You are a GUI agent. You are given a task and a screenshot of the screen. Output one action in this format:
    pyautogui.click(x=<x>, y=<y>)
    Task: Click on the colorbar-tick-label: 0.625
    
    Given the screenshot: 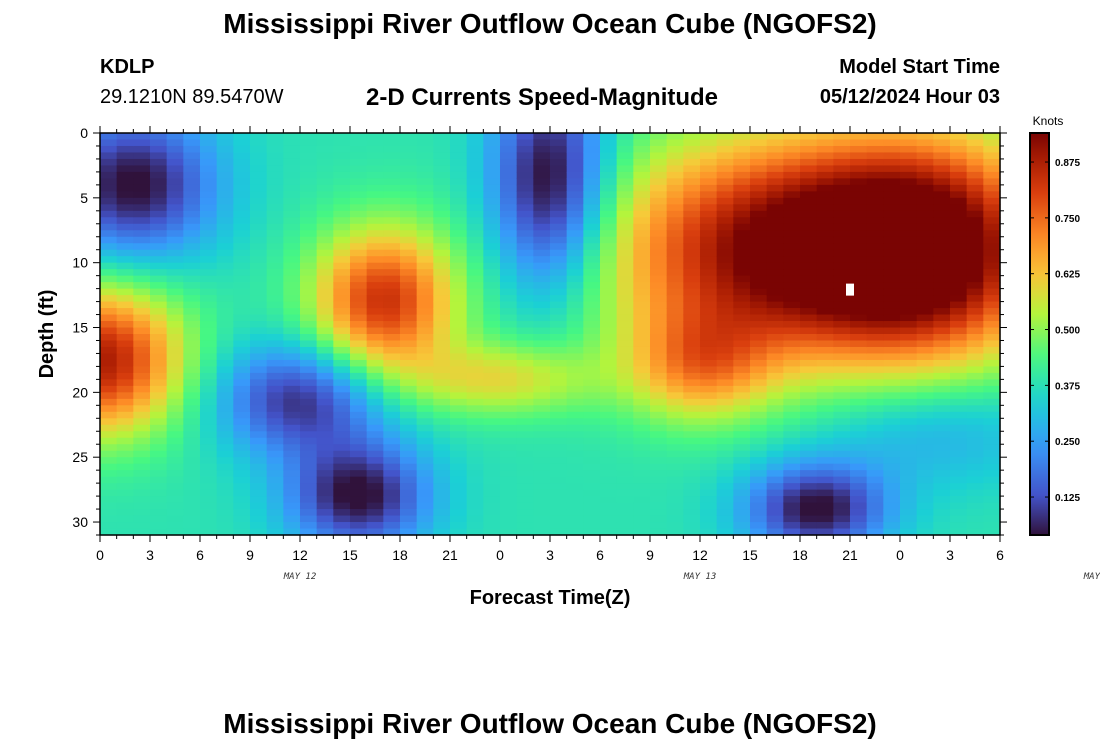 What is the action you would take?
    pyautogui.click(x=1067, y=275)
    